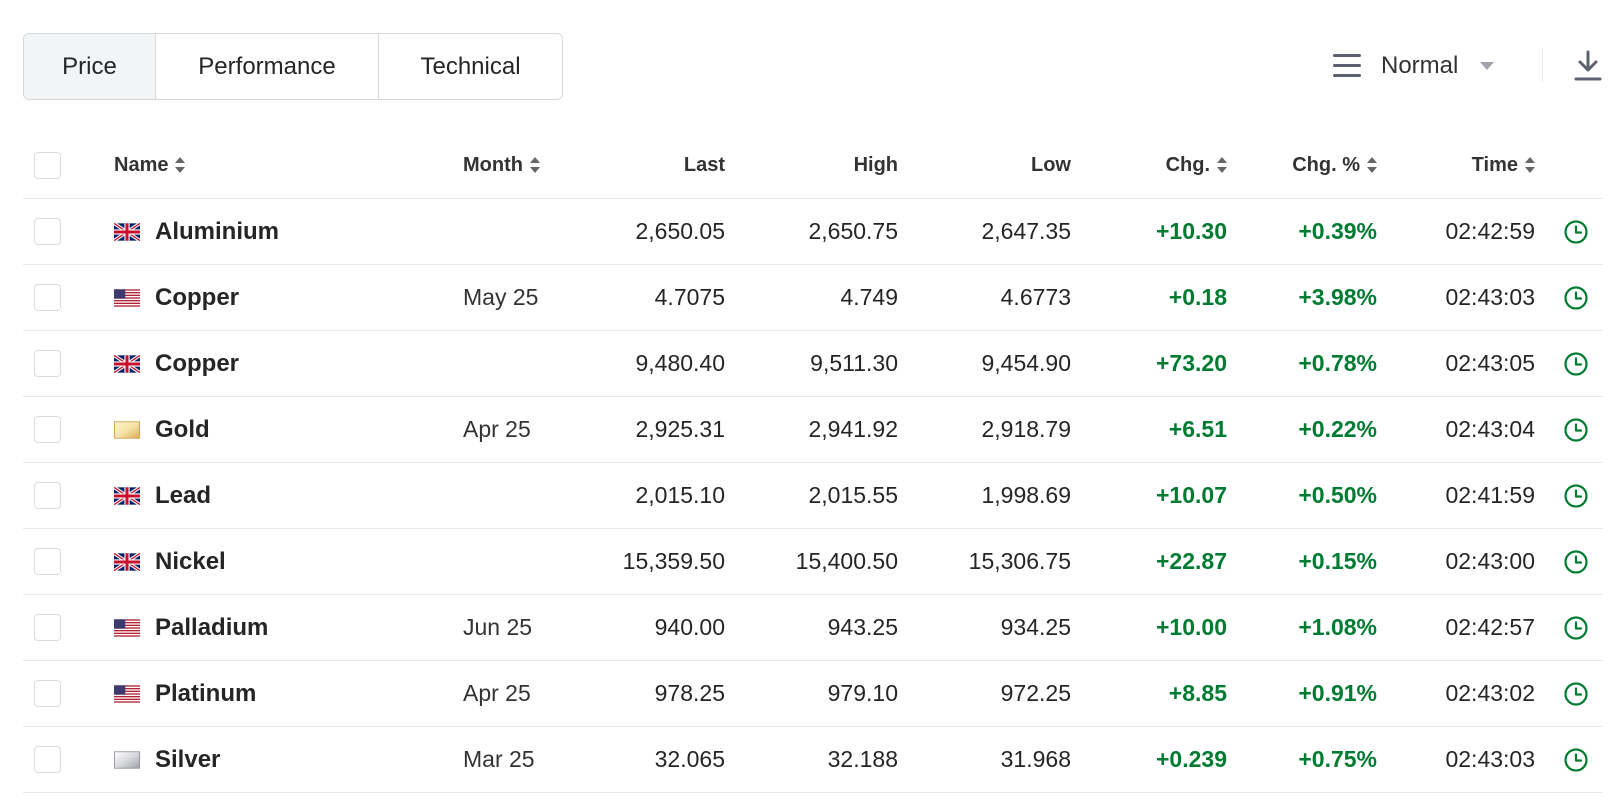  Describe the element at coordinates (673, 561) in the screenshot. I see `last-value: 15,359.50` at that location.